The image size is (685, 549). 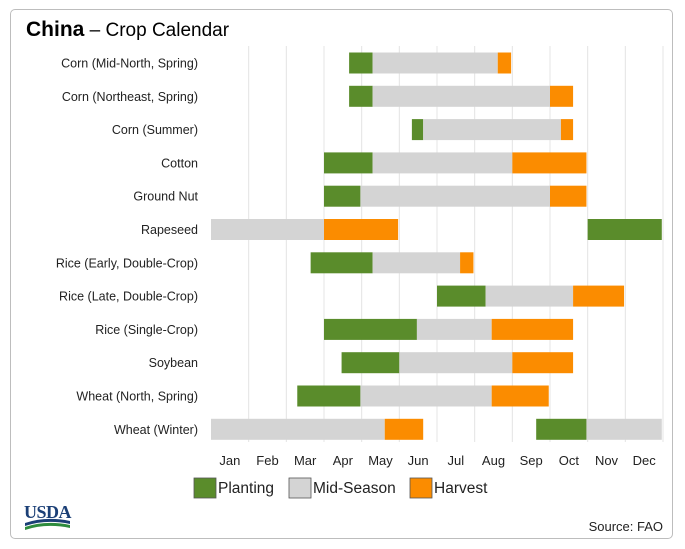 I want to click on title-country: China, so click(x=55, y=29).